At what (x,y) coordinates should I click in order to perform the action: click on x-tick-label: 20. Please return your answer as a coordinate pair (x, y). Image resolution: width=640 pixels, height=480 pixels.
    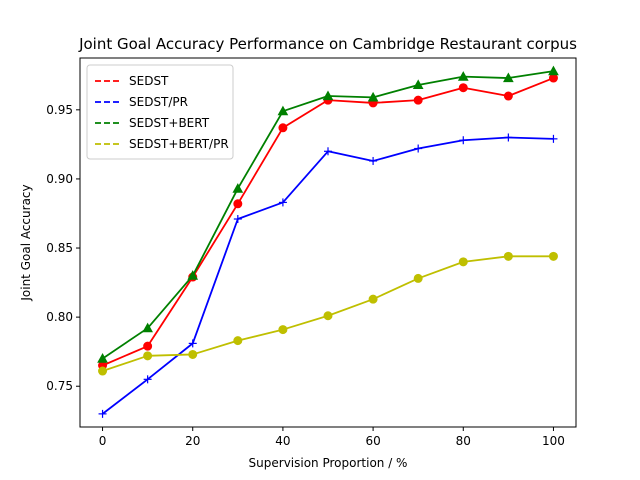
    Looking at the image, I should click on (192, 441).